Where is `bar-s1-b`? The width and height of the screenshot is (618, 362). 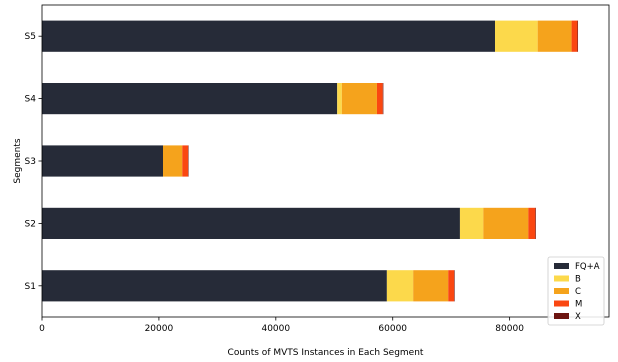
bar-s1-b is located at coordinates (400, 286).